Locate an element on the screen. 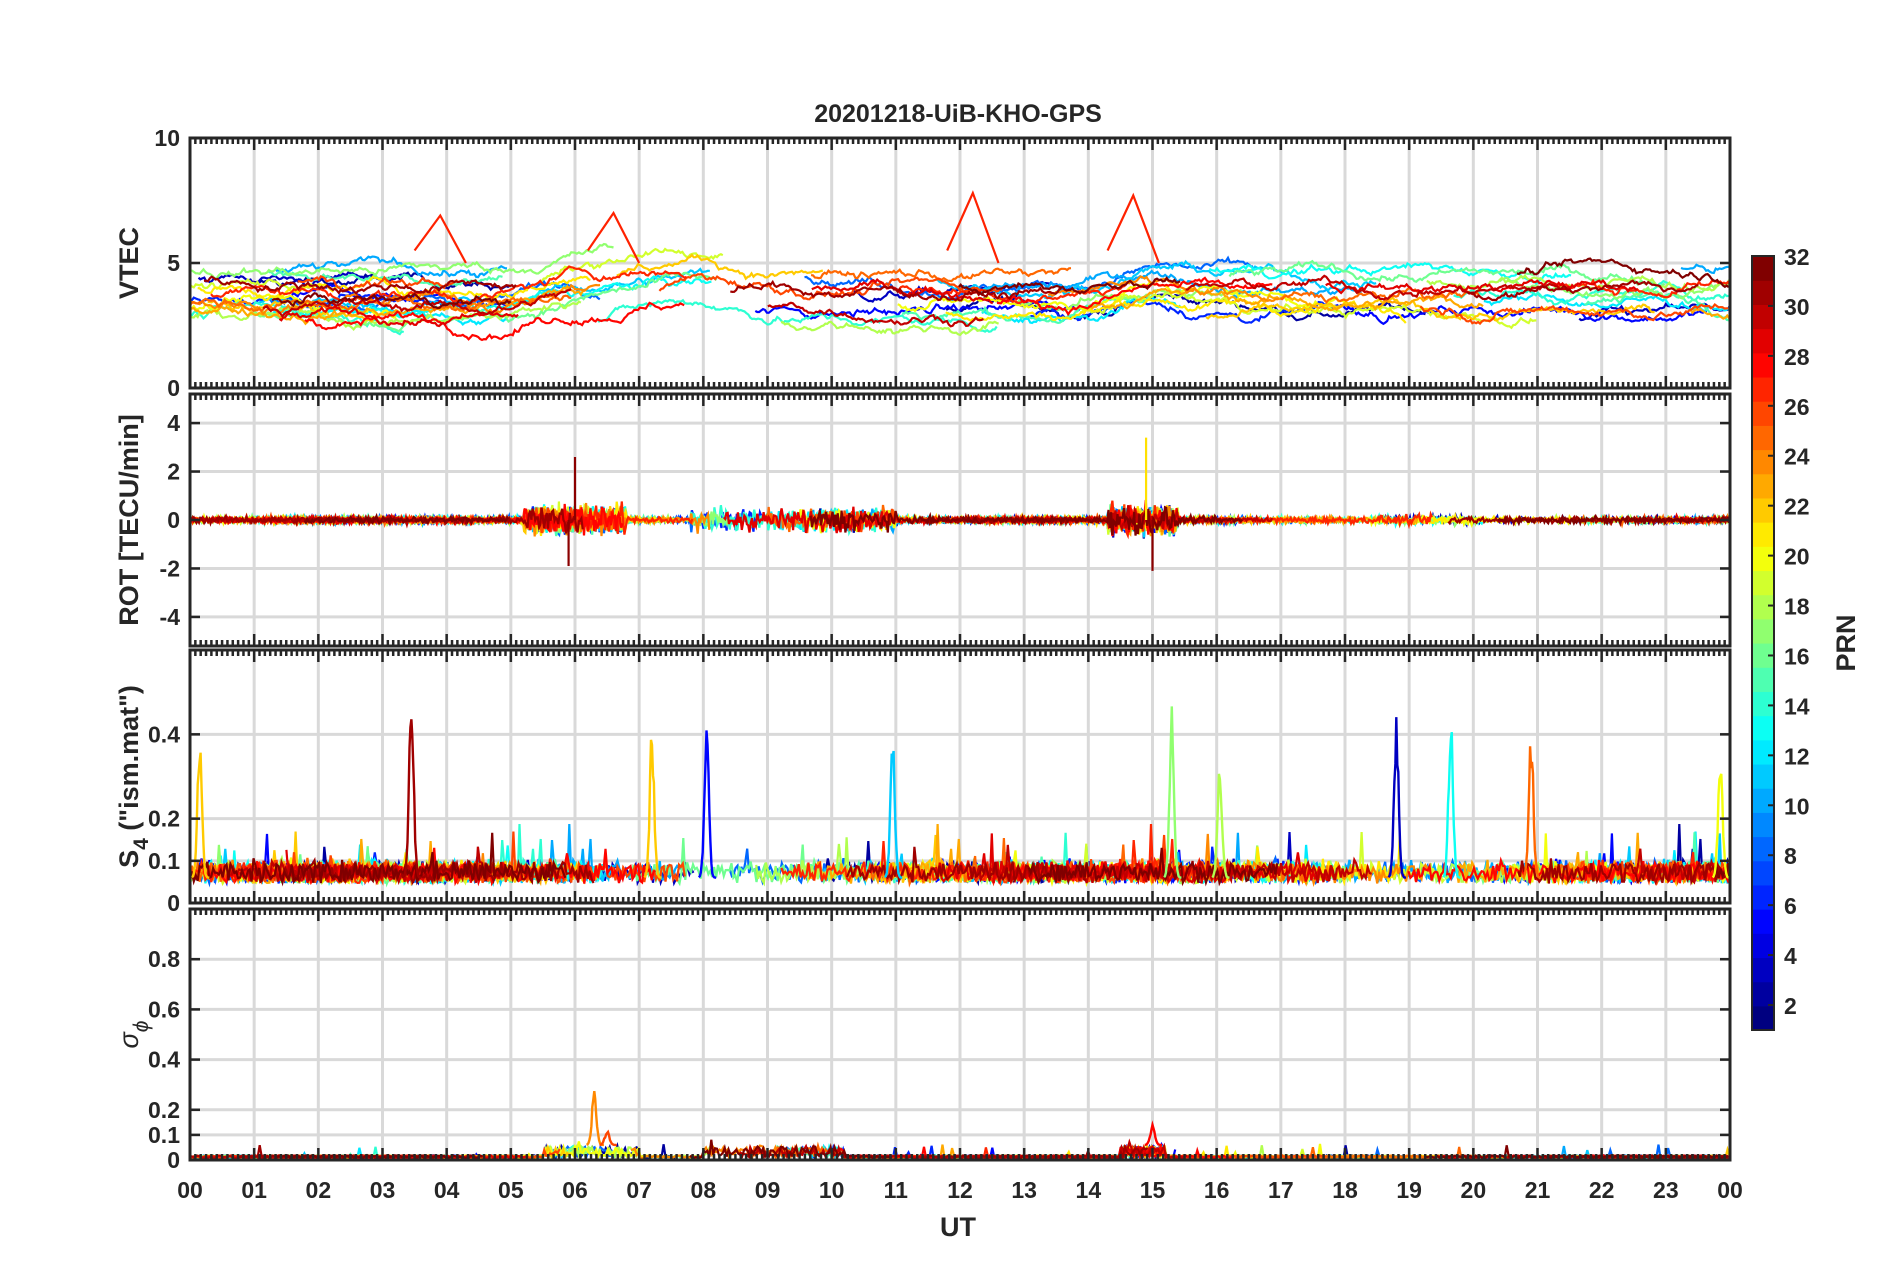 The width and height of the screenshot is (1902, 1272). y-tick-label: 4 is located at coordinates (173, 423).